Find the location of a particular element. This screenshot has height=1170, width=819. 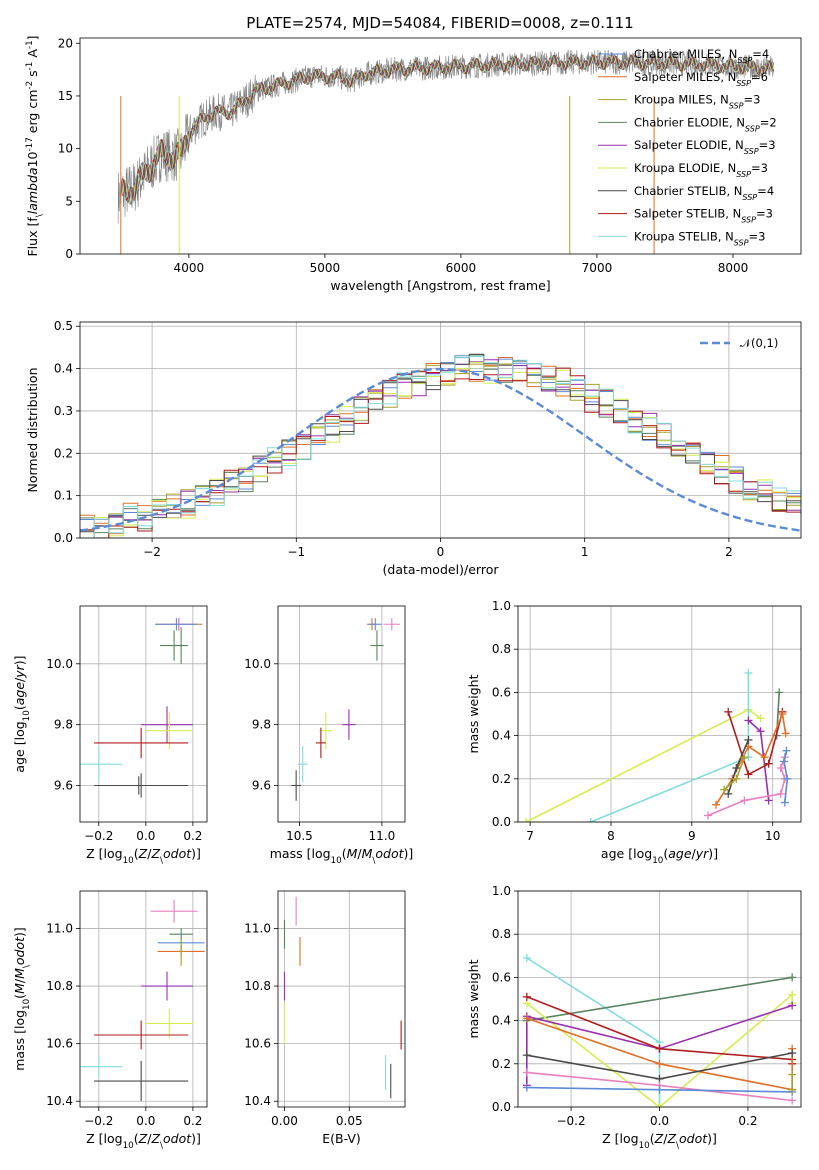

histogram-series is located at coordinates (440, 441).